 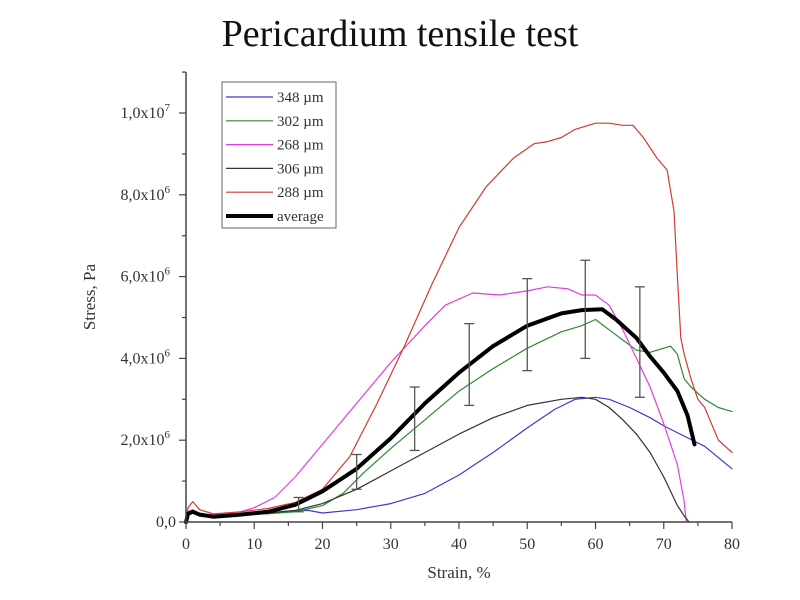 I want to click on y-tick-label: 1,0x10⁷, so click(x=146, y=112).